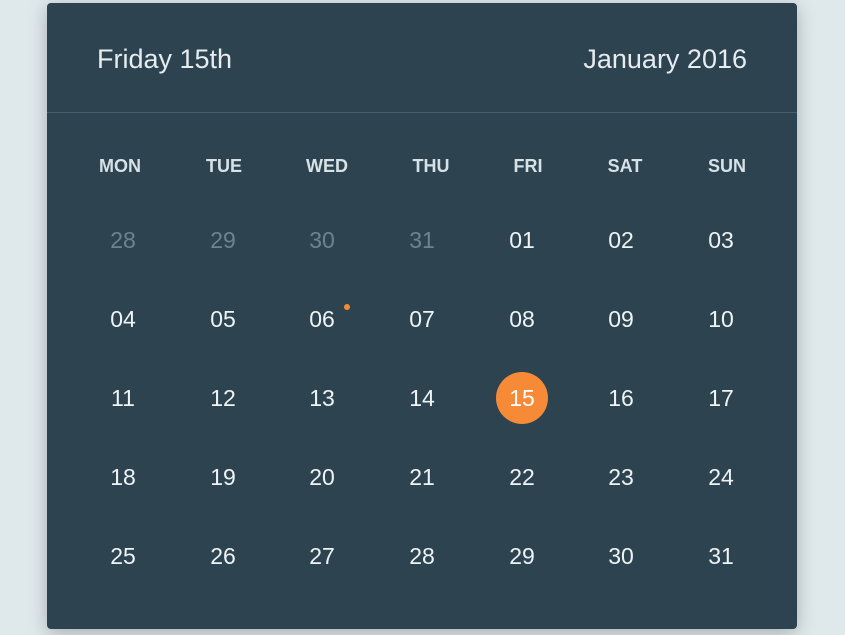 This screenshot has height=635, width=845. I want to click on day-cell: 18, so click(123, 477).